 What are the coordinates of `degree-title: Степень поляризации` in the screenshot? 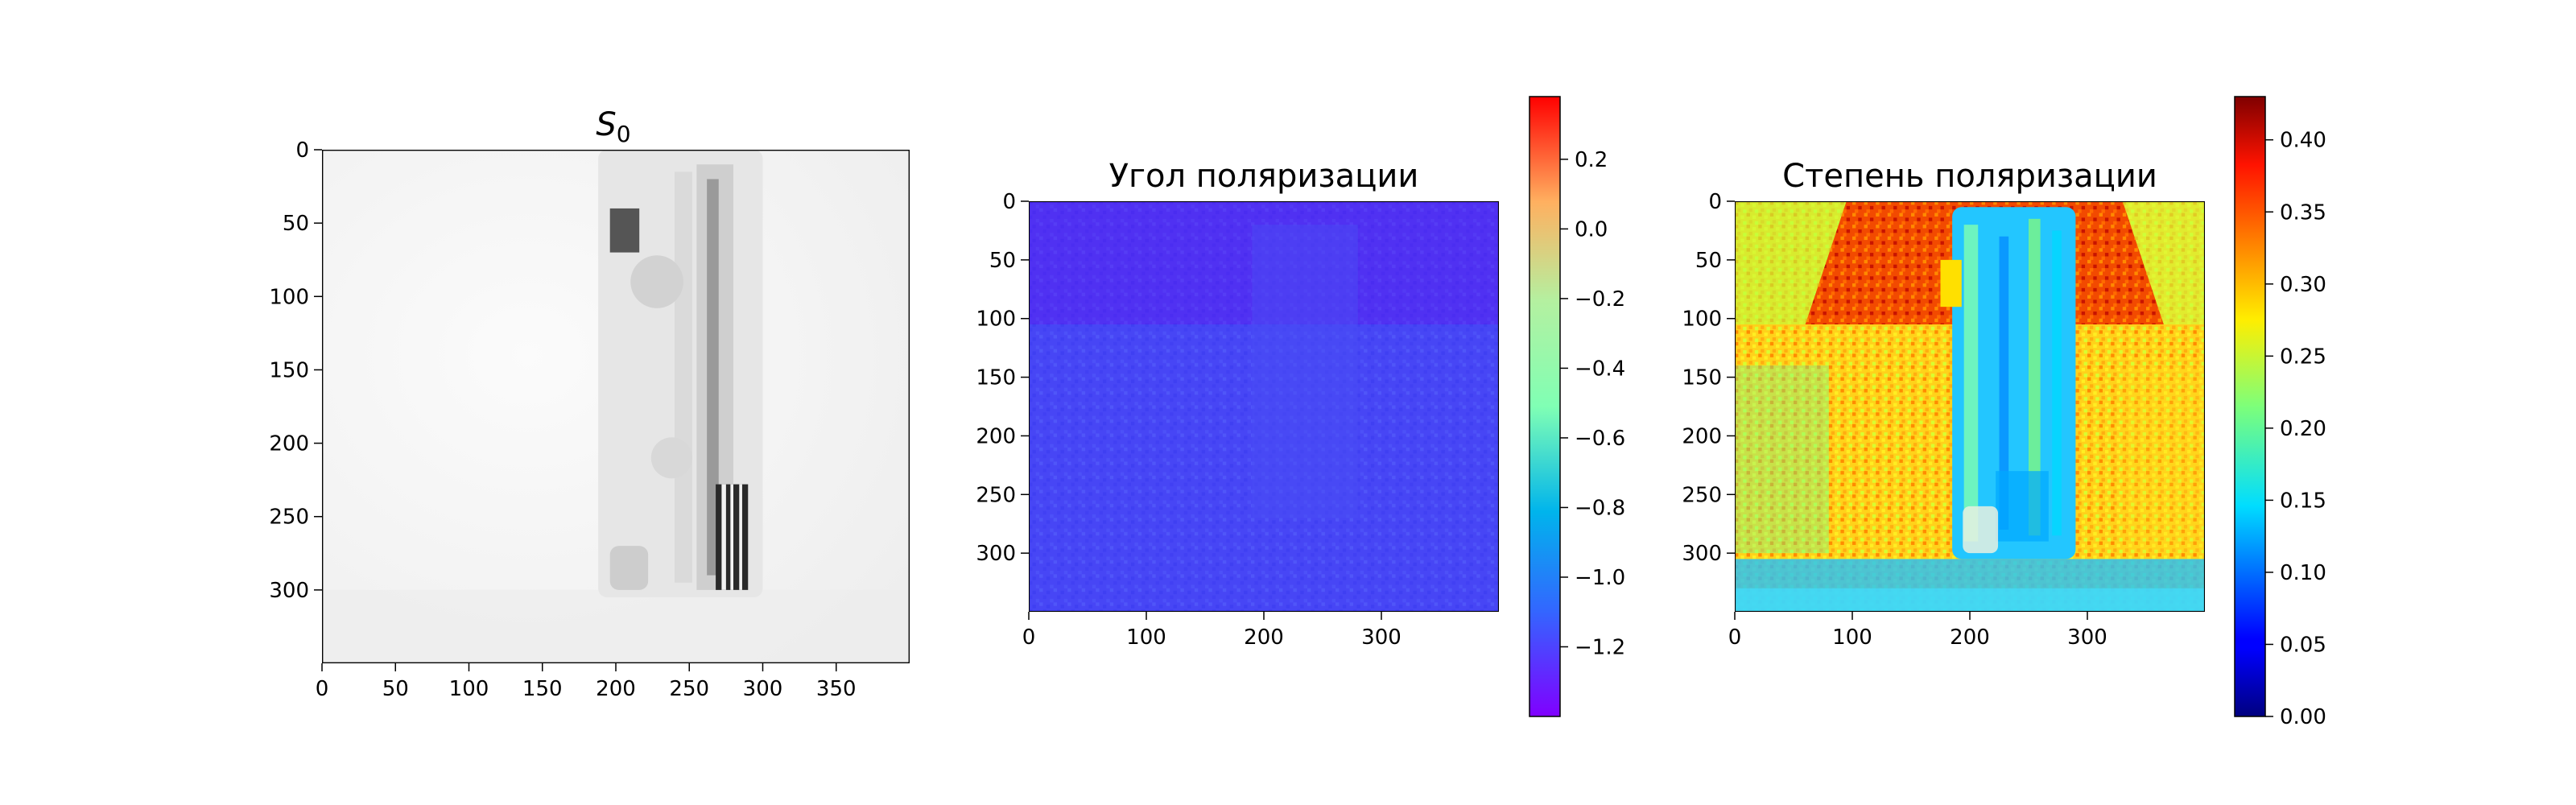 It's located at (1969, 176).